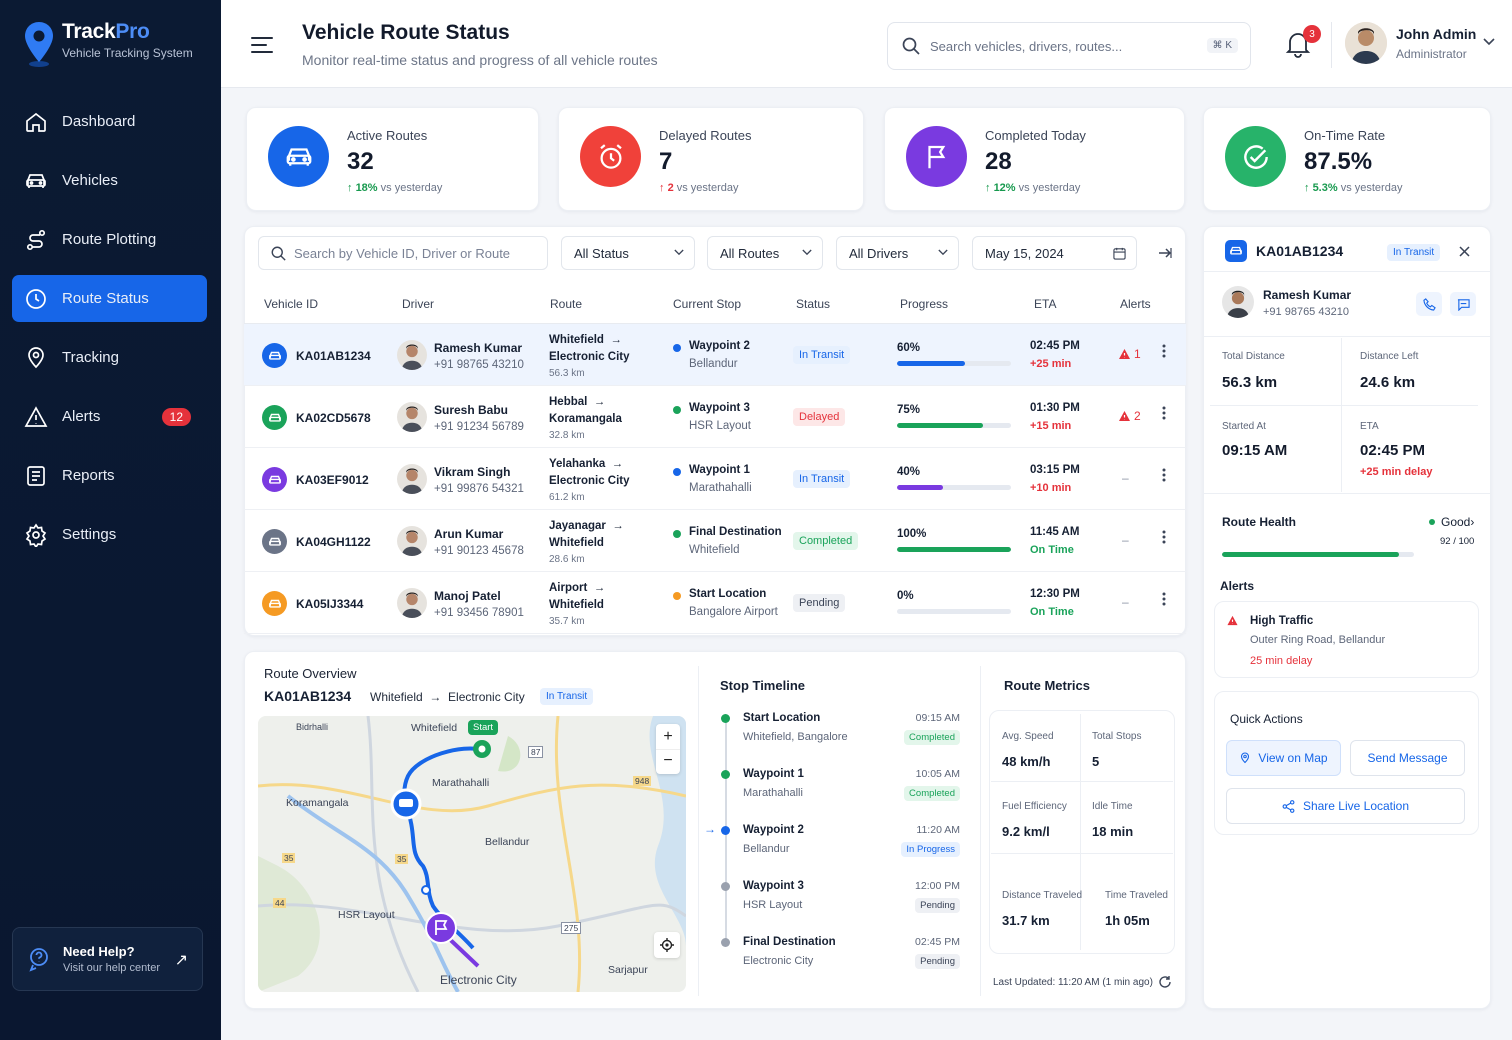 The width and height of the screenshot is (1512, 1040). I want to click on vehicle-id: KA04GH1122, so click(333, 542).